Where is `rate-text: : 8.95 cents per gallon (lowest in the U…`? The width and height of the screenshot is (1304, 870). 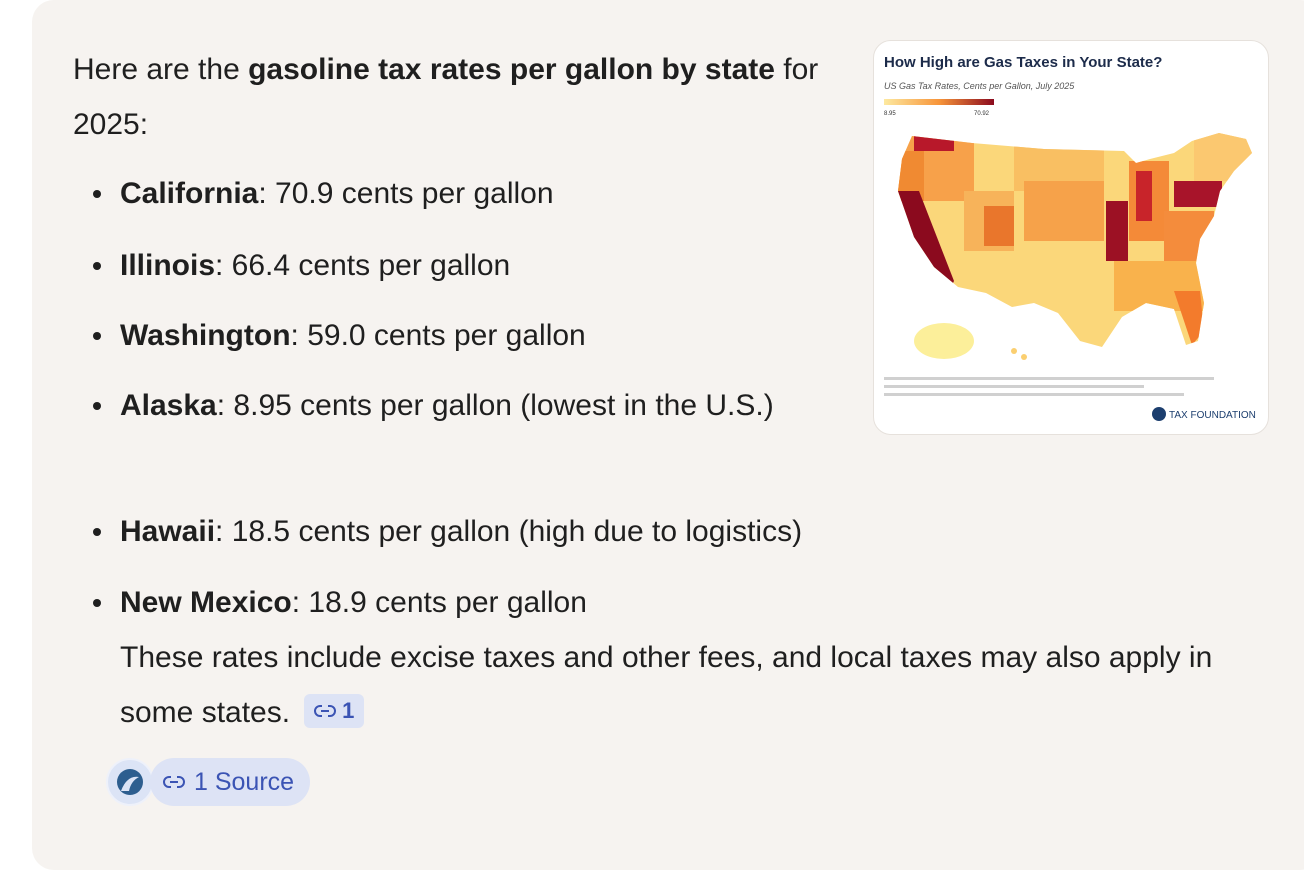
rate-text: : 8.95 cents per gallon (lowest in the U… is located at coordinates (495, 405).